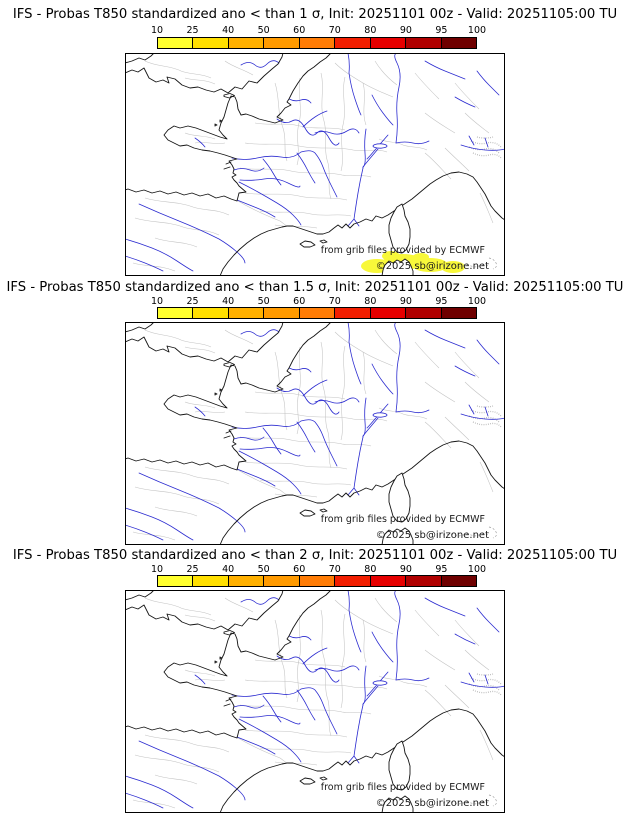  I want to click on anomaly-patch, so click(413, 262).